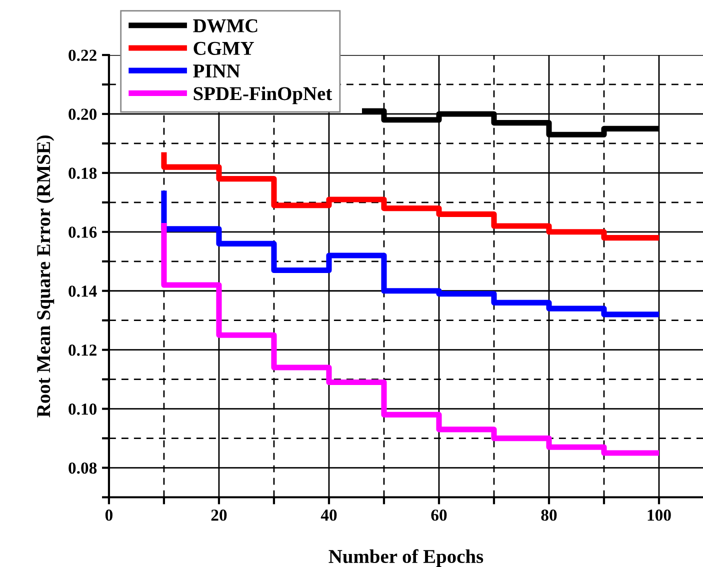  I want to click on x-tick-label: 60, so click(439, 515).